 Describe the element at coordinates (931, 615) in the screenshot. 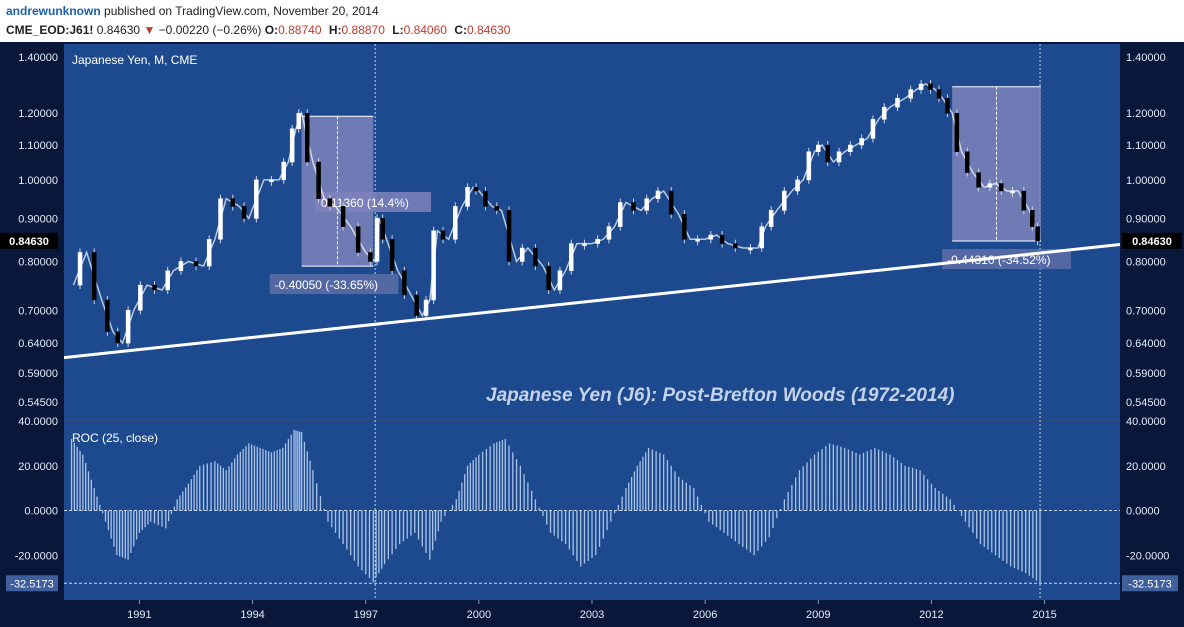

I see `x-tick-label: 2012` at that location.